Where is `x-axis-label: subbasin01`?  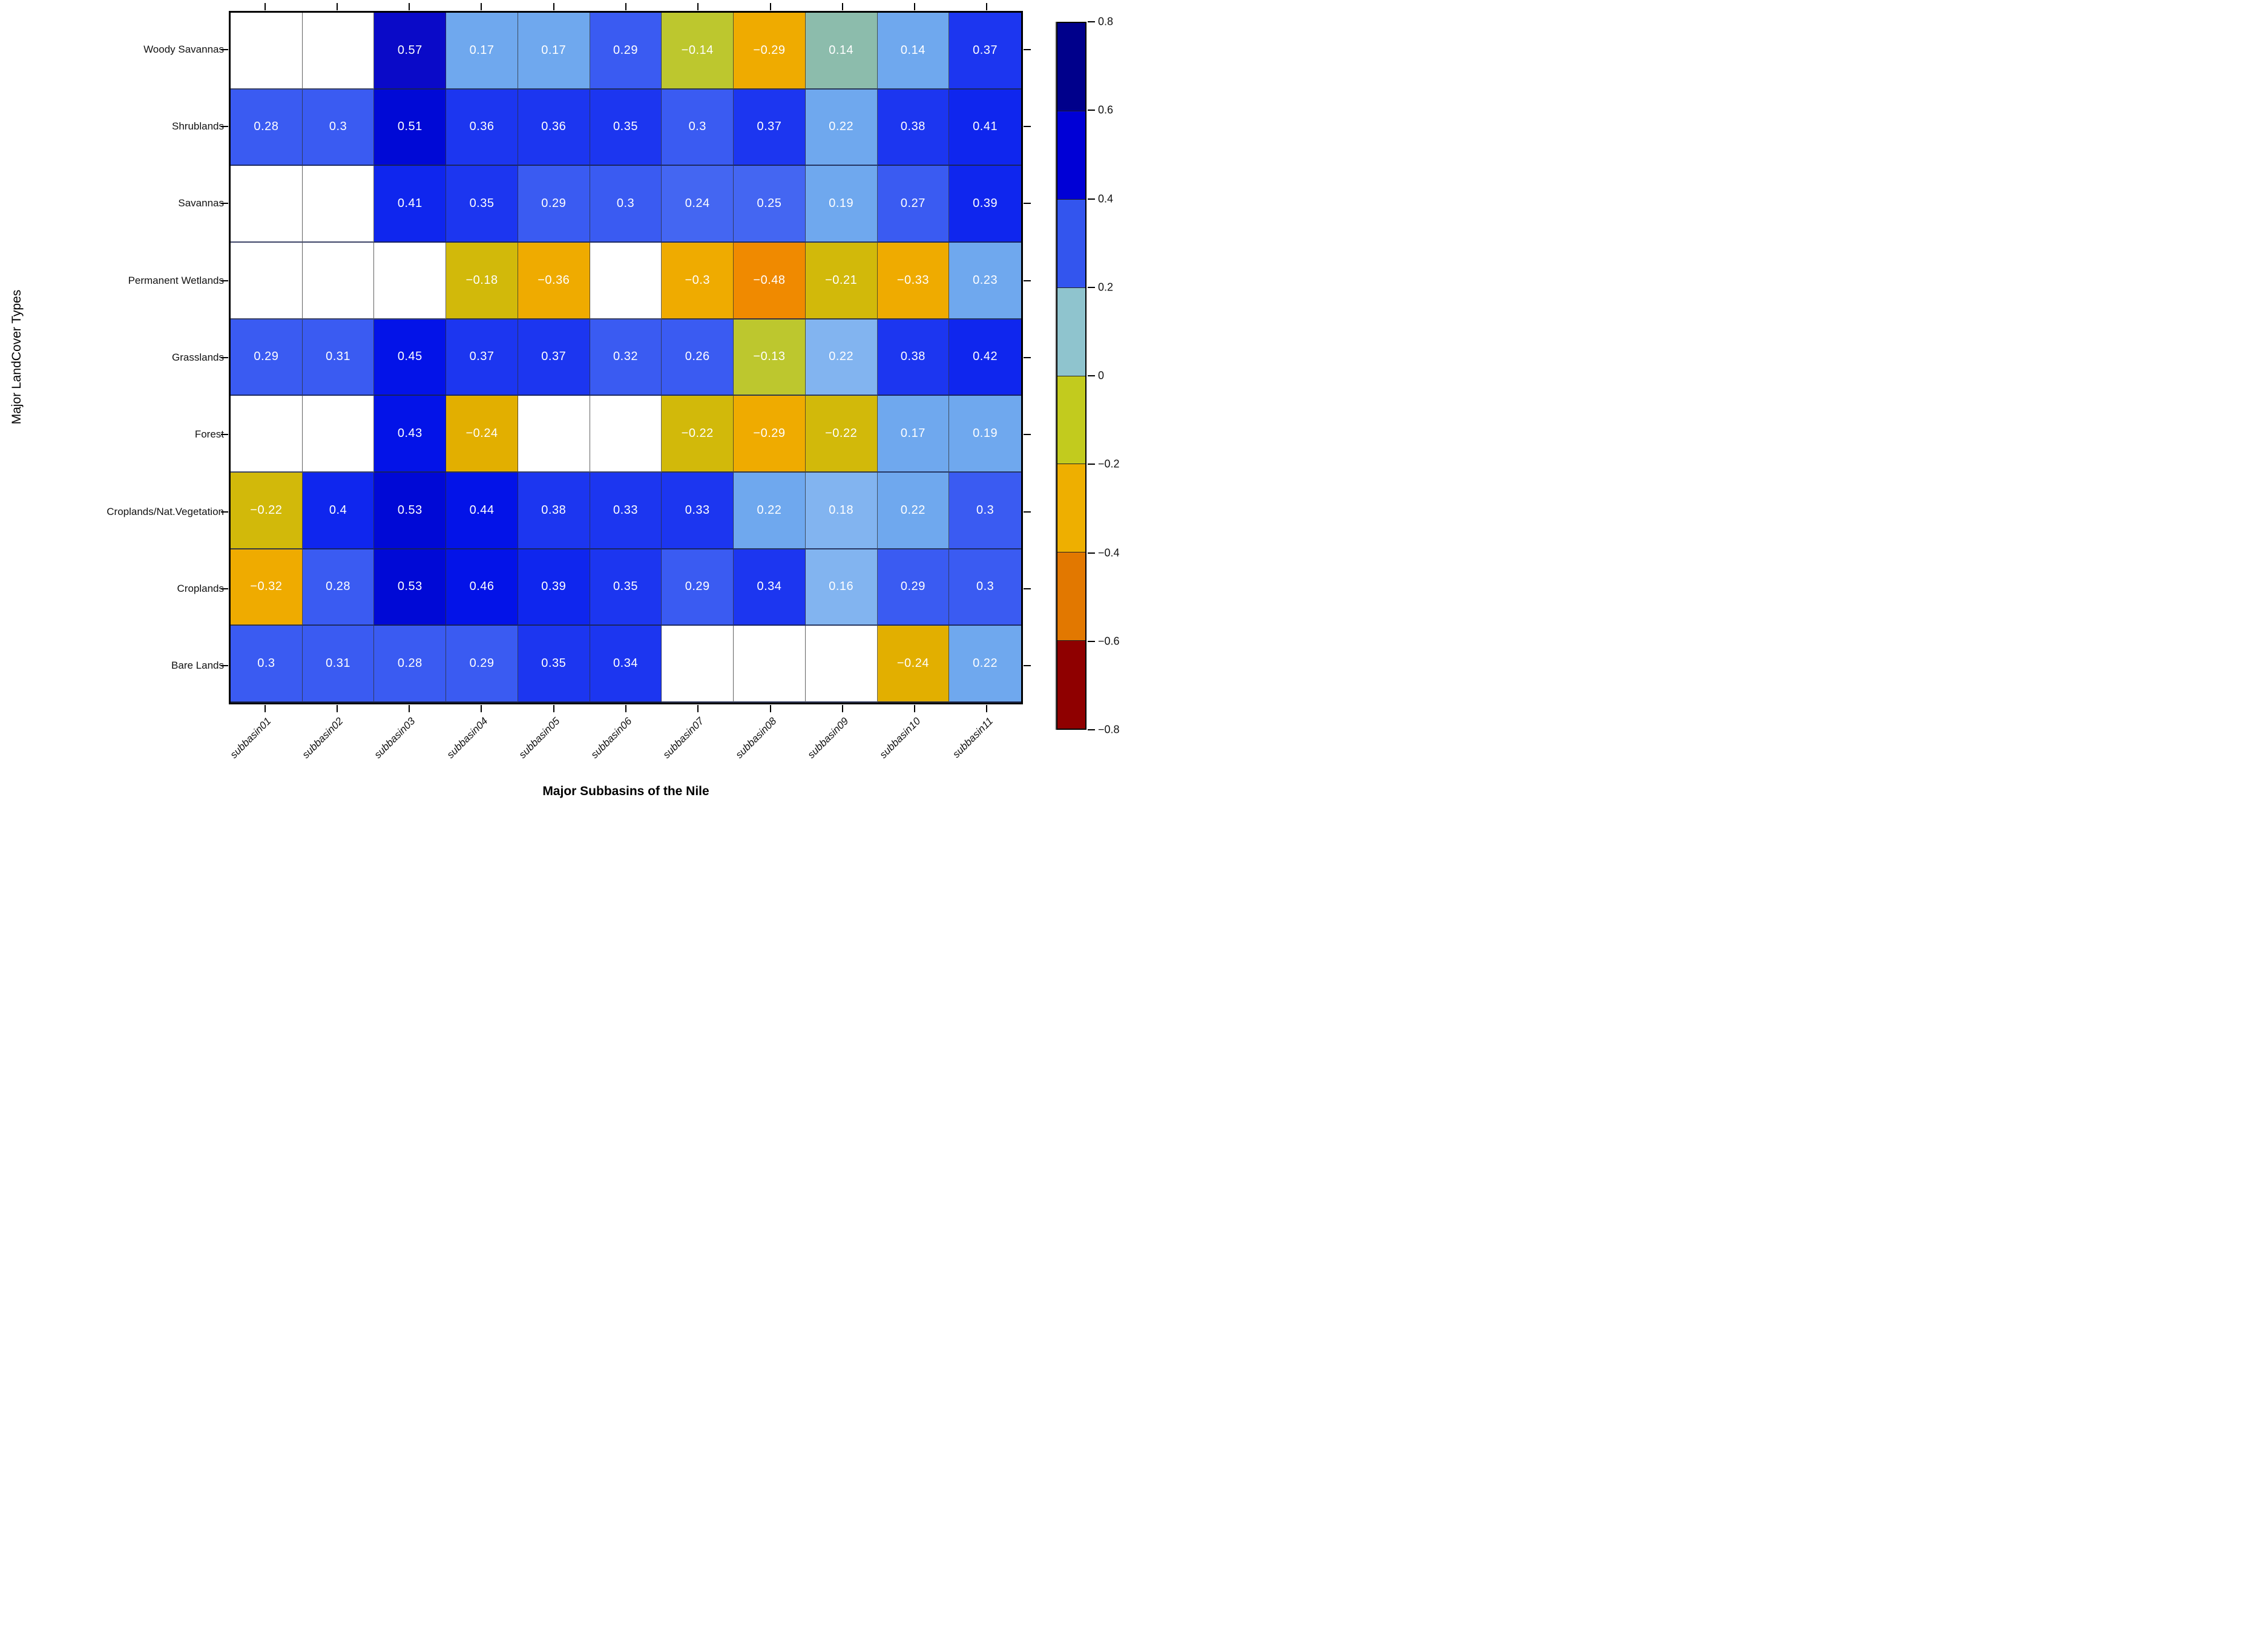
x-axis-label: subbasin01 is located at coordinates (251, 738).